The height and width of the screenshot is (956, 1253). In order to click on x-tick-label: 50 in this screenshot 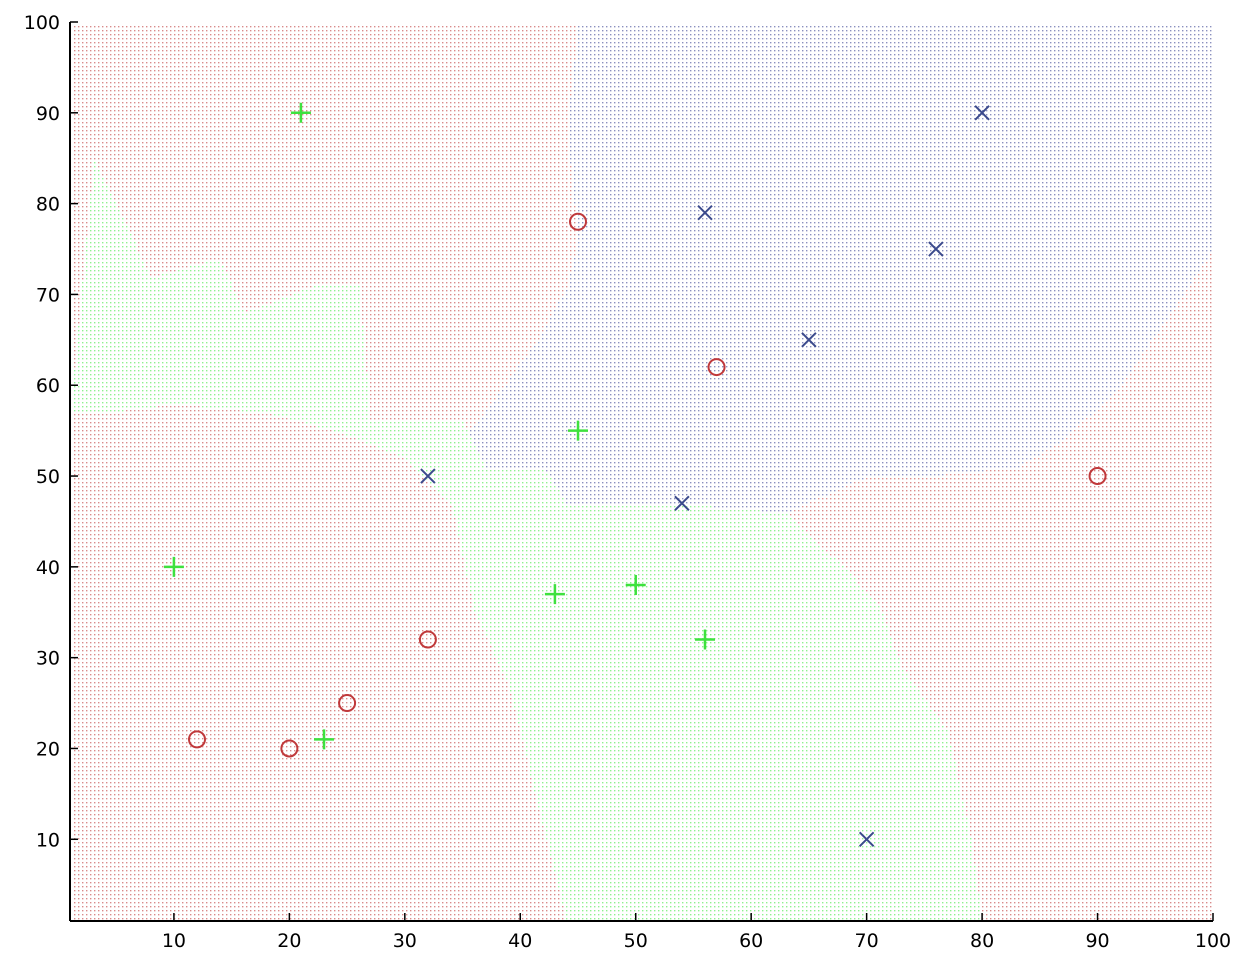, I will do `click(636, 941)`.